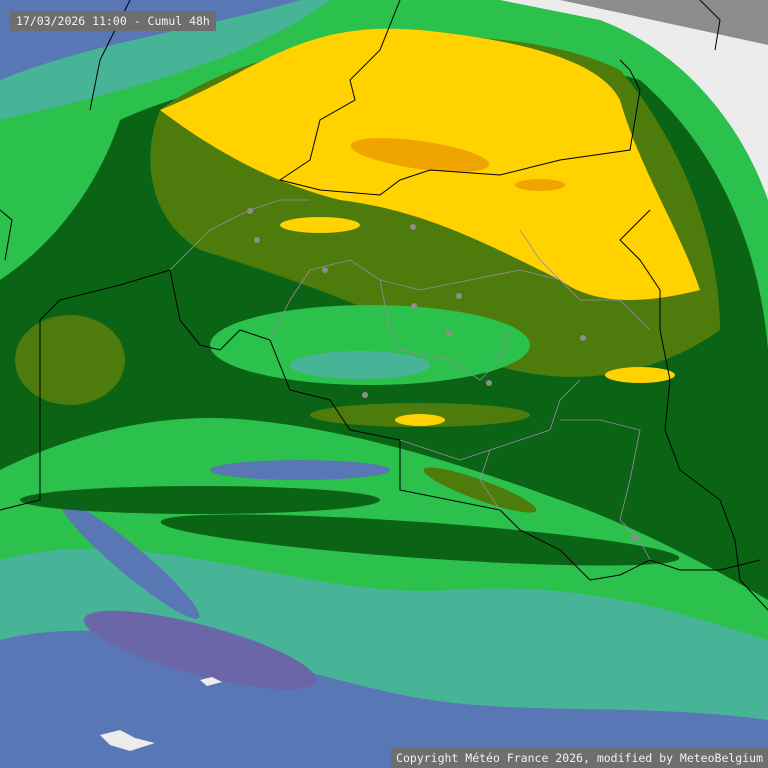  What do you see at coordinates (664, 22) in the screenshot?
I see `outside-domain-area` at bounding box center [664, 22].